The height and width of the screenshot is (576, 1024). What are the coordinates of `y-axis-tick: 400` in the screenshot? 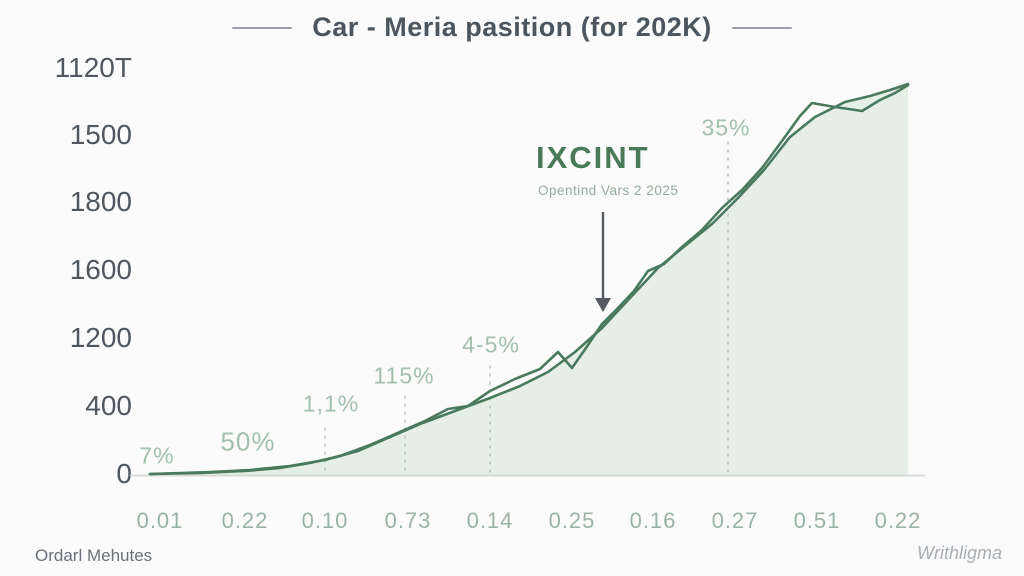 It's located at (108, 405).